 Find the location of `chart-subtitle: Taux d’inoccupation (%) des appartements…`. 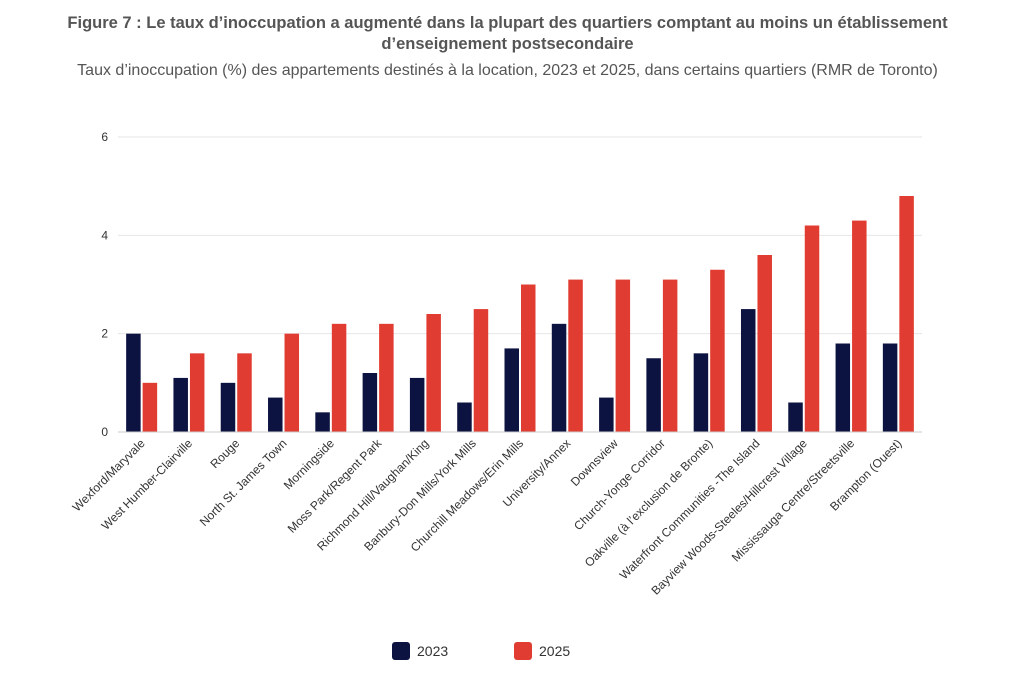

chart-subtitle: Taux d’inoccupation (%) des appartements… is located at coordinates (507, 70).